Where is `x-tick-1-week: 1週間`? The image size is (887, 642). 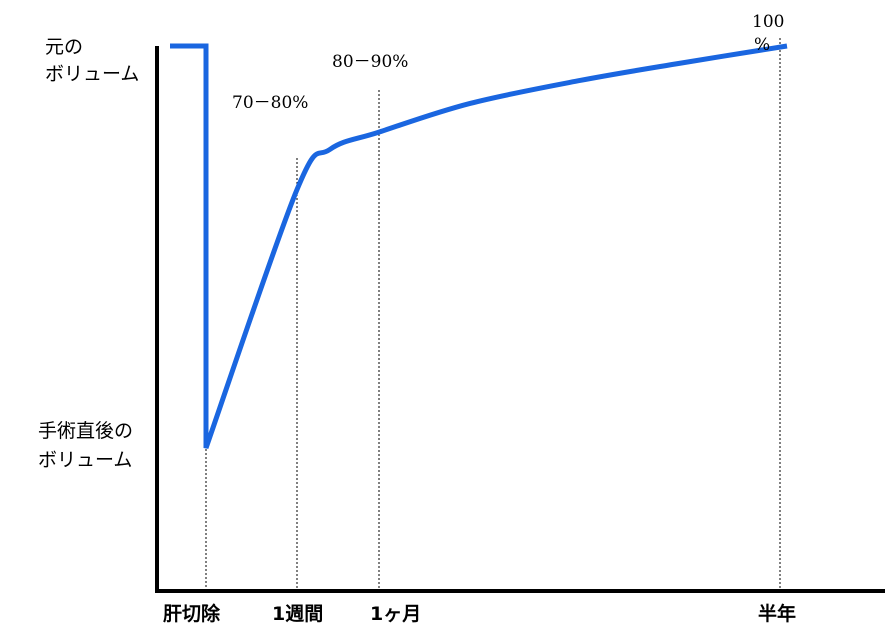
x-tick-1-week: 1週間 is located at coordinates (297, 614).